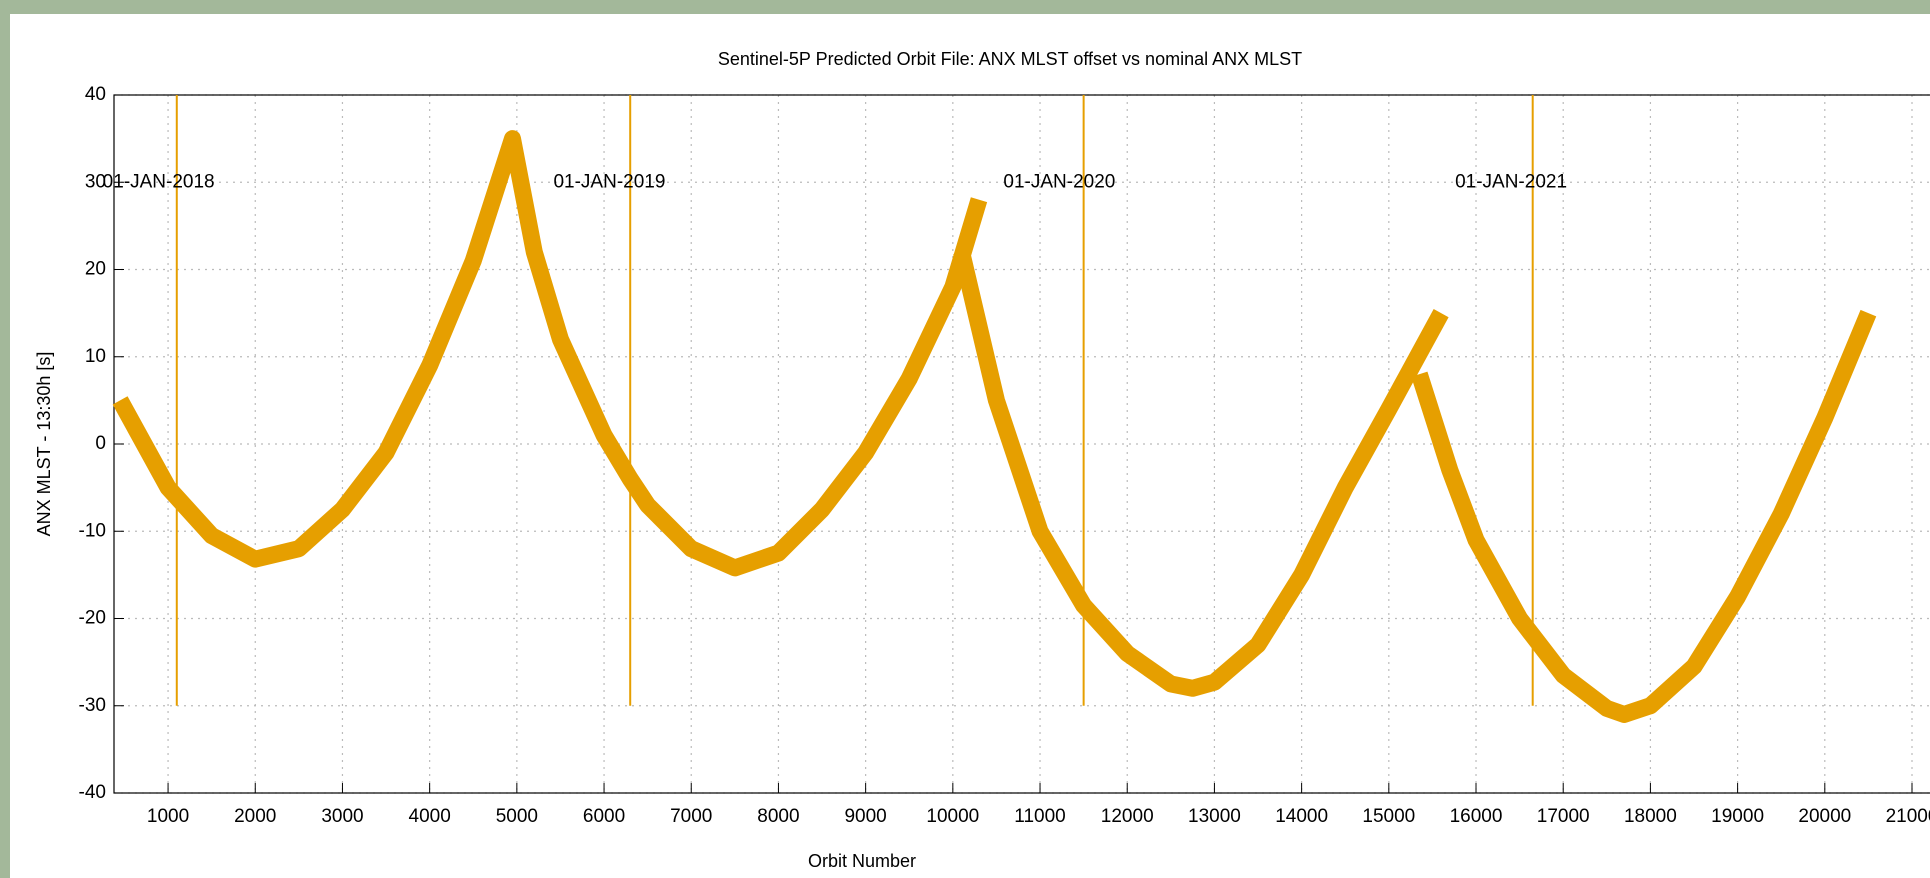  Describe the element at coordinates (609, 181) in the screenshot. I see `date-annotation: 01-JAN-2019` at that location.